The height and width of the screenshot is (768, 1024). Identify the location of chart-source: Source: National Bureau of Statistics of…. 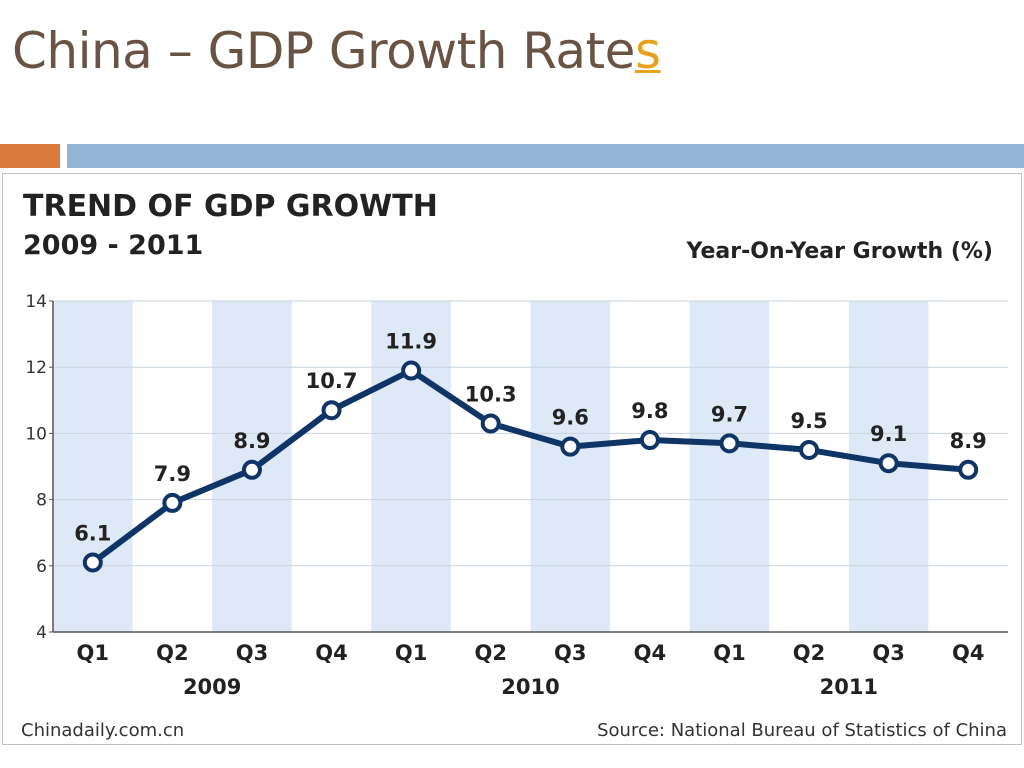
(802, 730).